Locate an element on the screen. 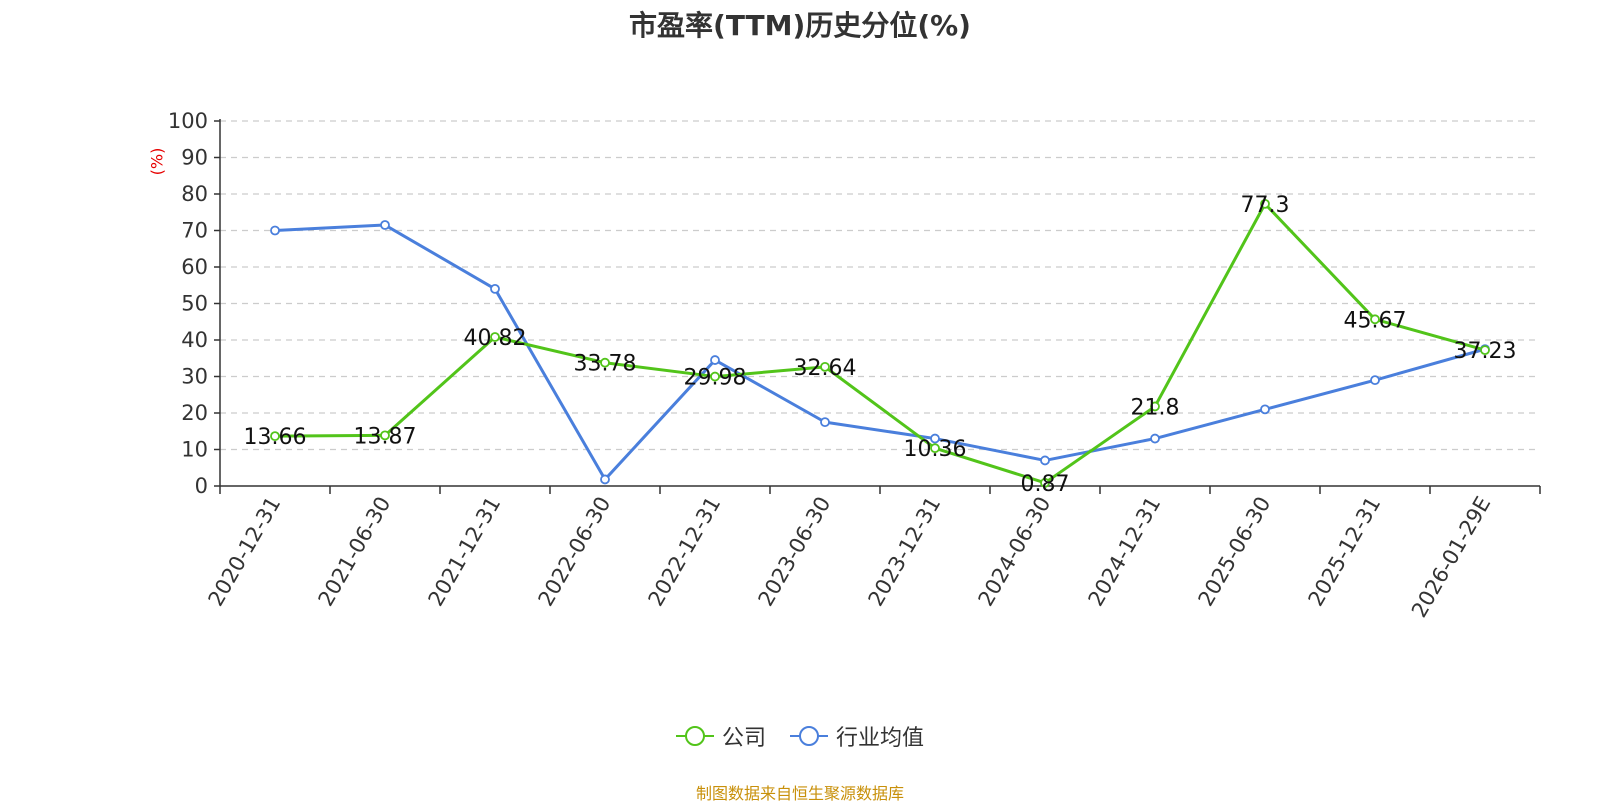  x-tick-label: 2020-12-31 is located at coordinates (245, 552).